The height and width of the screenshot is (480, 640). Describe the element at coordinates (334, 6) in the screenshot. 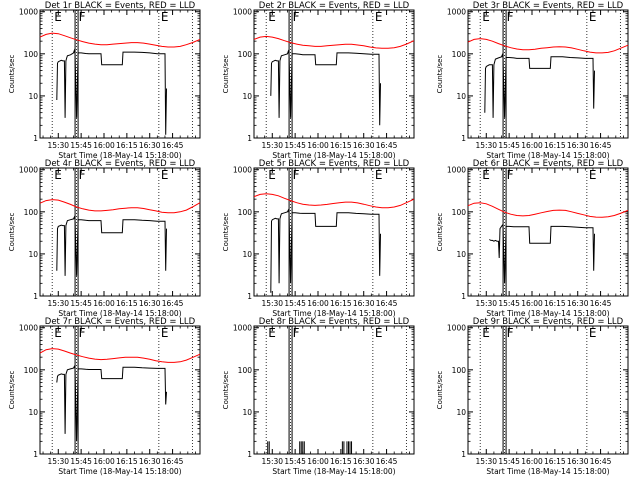

I see `chart-title: Det 2r BLACK = Events, RED = LLD` at that location.